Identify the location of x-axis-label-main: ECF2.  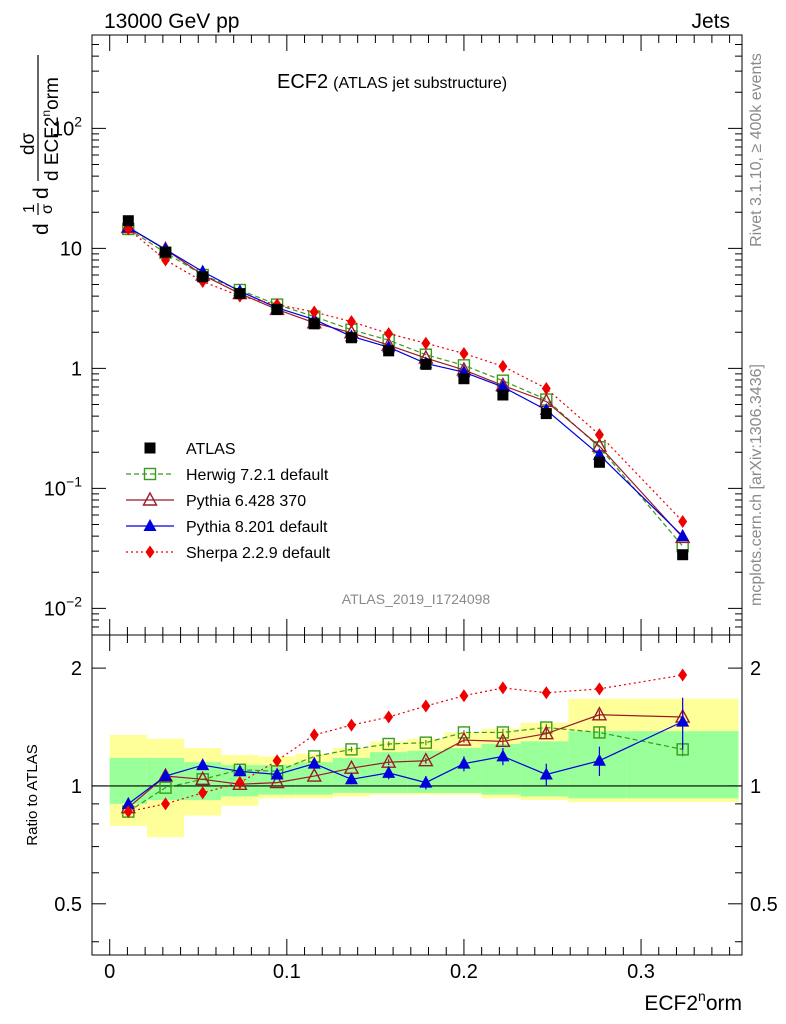
(671, 1003).